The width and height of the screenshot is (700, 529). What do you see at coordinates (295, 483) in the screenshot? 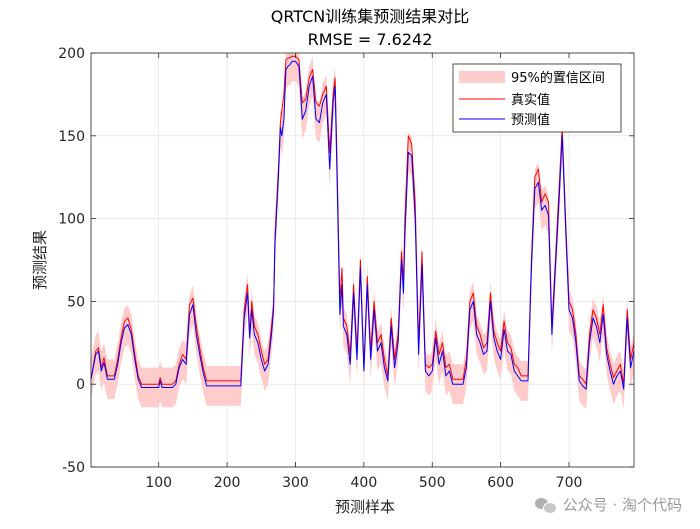
I see `x-tick-label: 300` at bounding box center [295, 483].